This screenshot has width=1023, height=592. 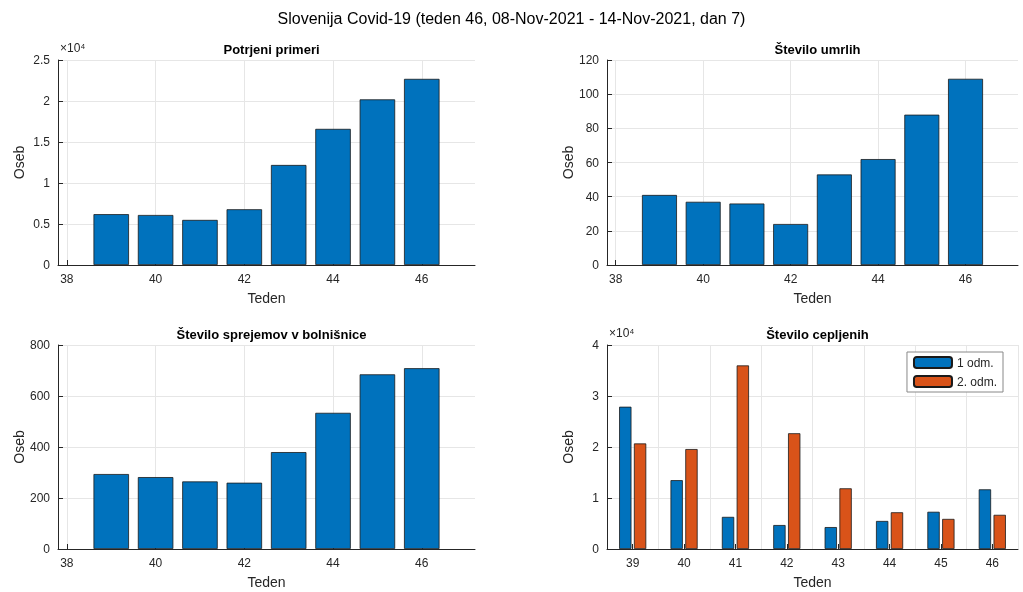 What do you see at coordinates (592, 230) in the screenshot?
I see `y-tick-label: 20` at bounding box center [592, 230].